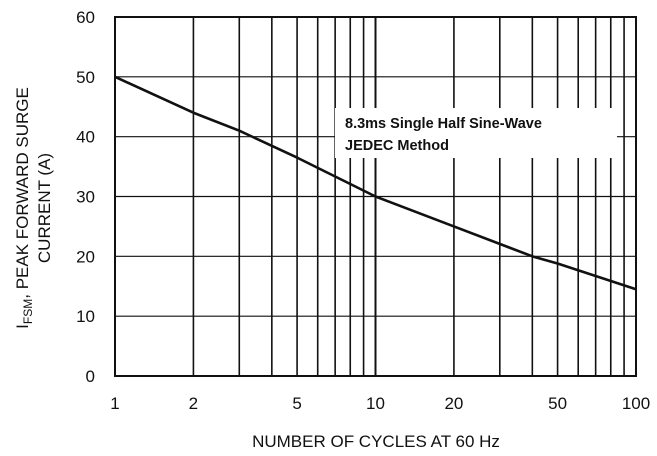 The image size is (657, 456). Describe the element at coordinates (85, 256) in the screenshot. I see `y-tick-label: 20` at that location.